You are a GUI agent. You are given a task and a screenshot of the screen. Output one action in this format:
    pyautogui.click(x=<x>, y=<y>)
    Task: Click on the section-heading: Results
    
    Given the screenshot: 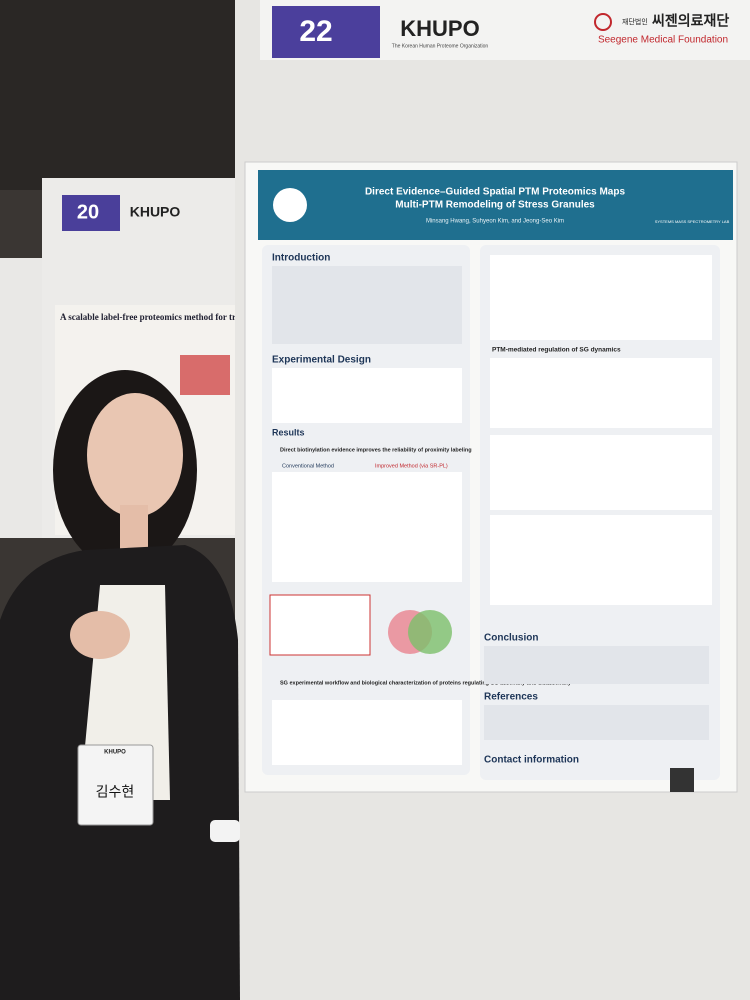 What is the action you would take?
    pyautogui.click(x=288, y=432)
    